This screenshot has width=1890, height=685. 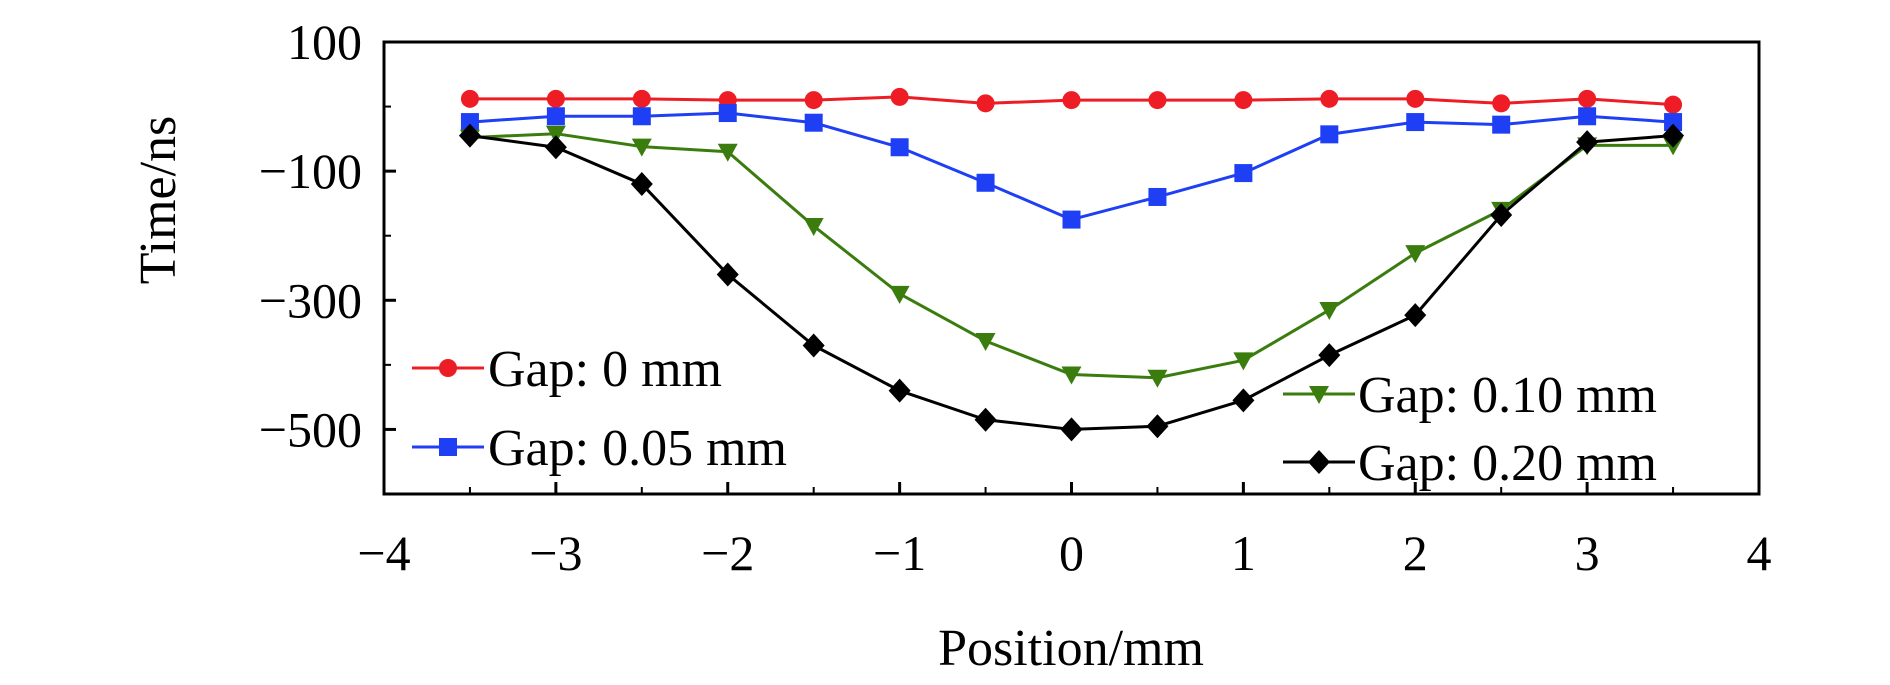 What do you see at coordinates (1759, 553) in the screenshot?
I see `x-tick-label: 4` at bounding box center [1759, 553].